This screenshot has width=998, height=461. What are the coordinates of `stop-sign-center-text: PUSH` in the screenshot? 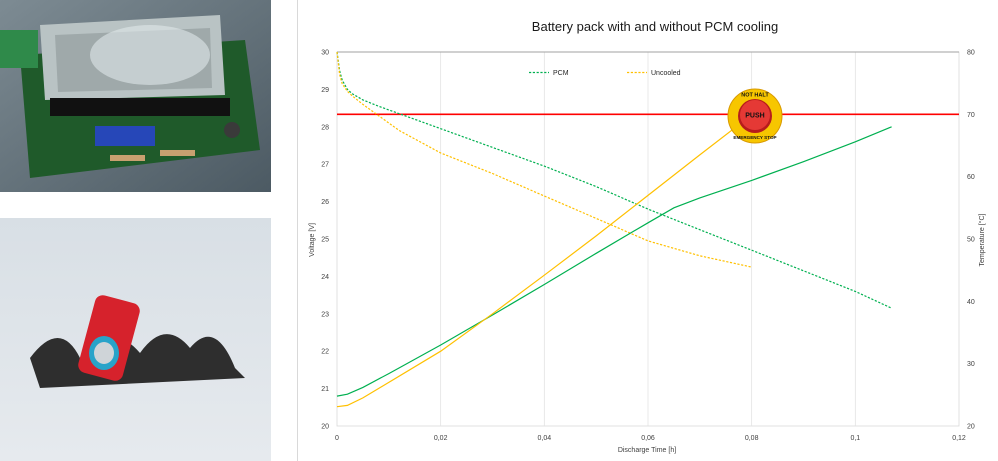 It's located at (754, 116).